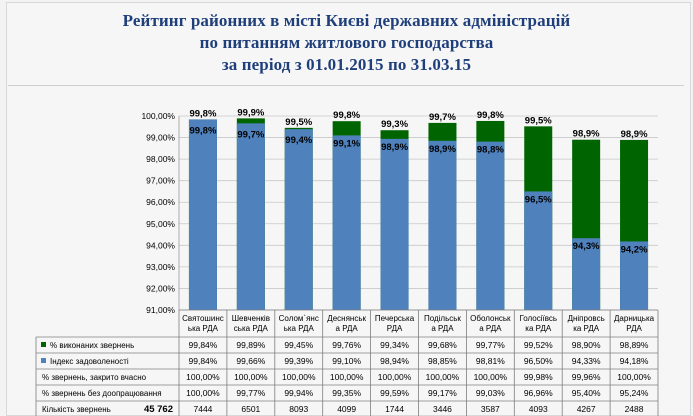  I want to click on table-cell: 1744, so click(394, 409).